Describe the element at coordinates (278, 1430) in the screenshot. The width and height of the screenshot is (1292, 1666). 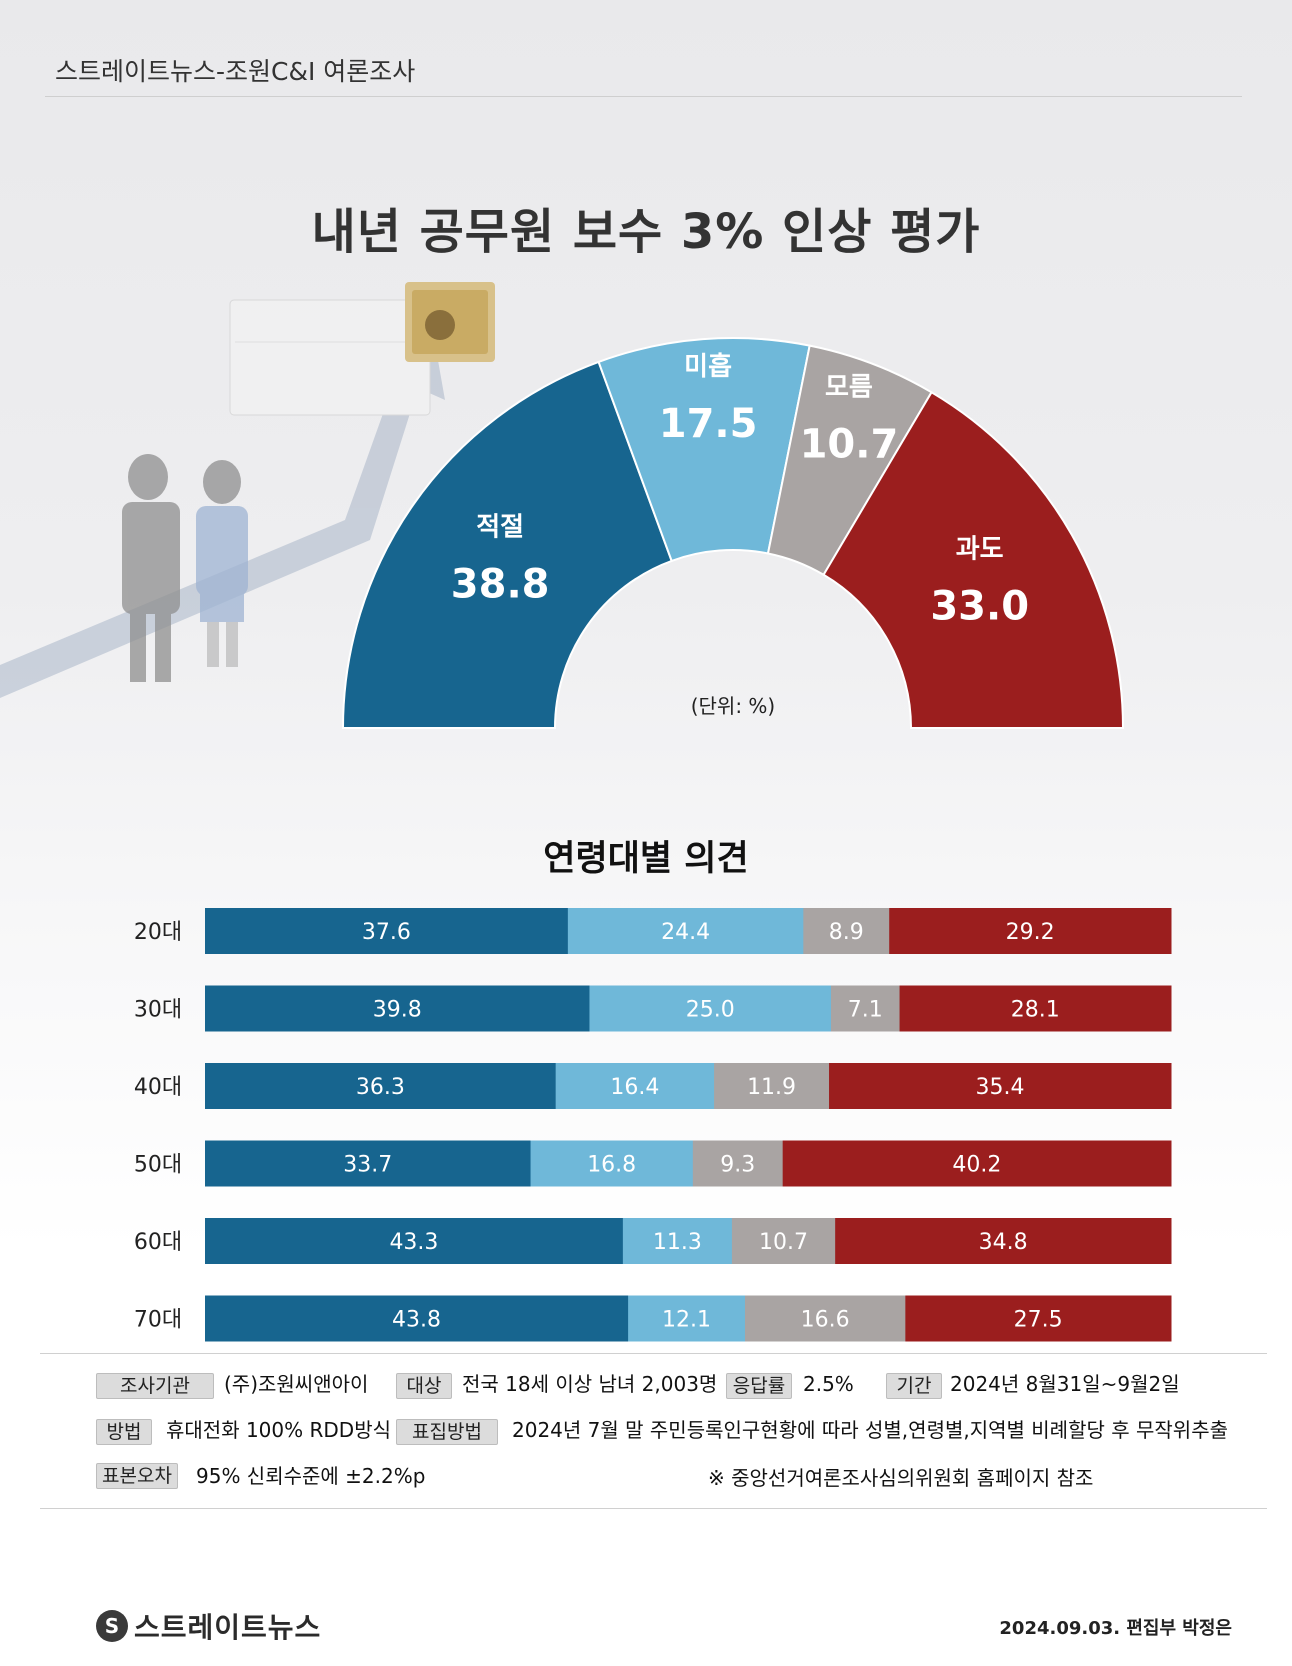
I see `method-value: 휴대전화 100% RDD방식` at that location.